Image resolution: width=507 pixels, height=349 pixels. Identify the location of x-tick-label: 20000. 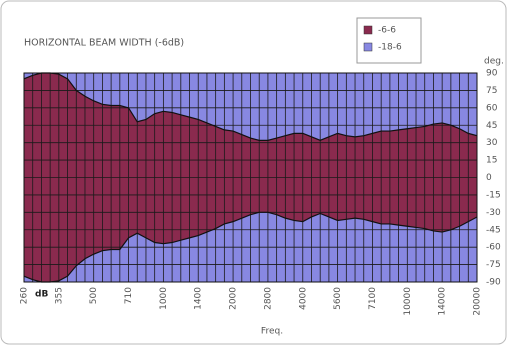
(478, 301).